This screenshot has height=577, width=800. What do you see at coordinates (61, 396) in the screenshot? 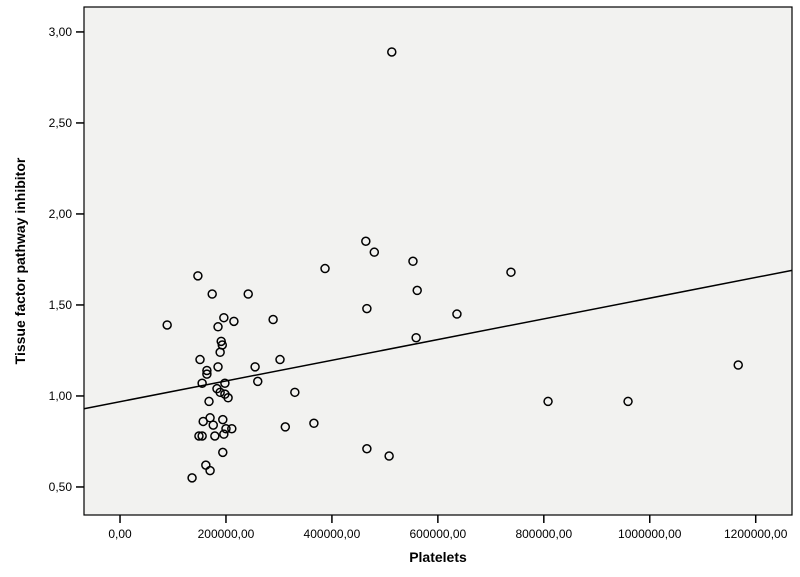
I see `y-tick-label: 1,00` at bounding box center [61, 396].